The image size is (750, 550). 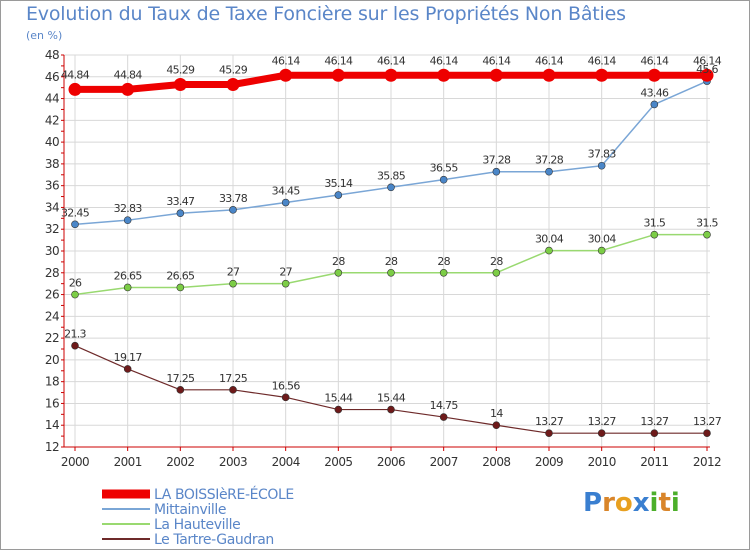 I want to click on legend-item: LA BOISSIèRE-ÉCOLE, so click(x=198, y=494).